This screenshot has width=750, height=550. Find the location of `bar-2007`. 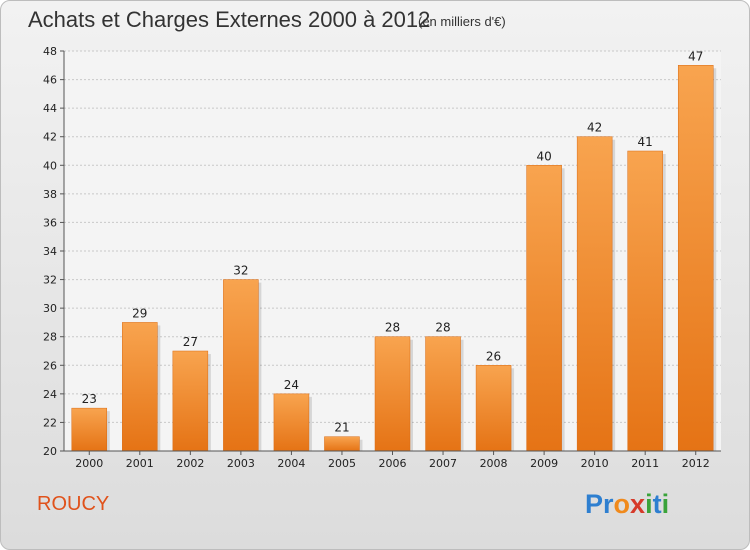

bar-2007 is located at coordinates (443, 394).